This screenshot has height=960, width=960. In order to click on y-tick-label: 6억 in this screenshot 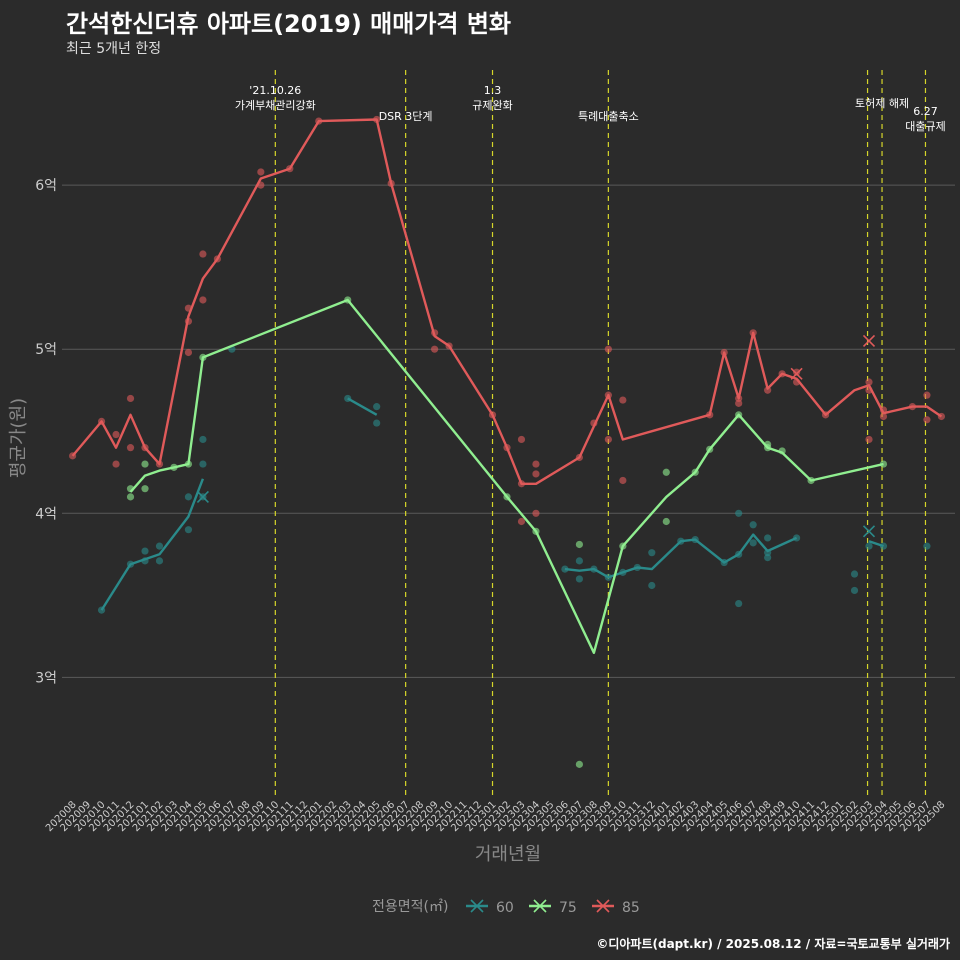, I will do `click(46, 186)`.